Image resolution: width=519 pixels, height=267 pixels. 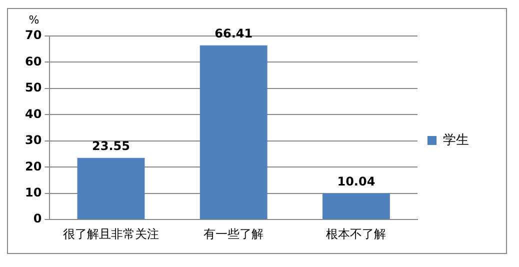 I want to click on x-tick-label: 有一些了解, so click(x=234, y=233).